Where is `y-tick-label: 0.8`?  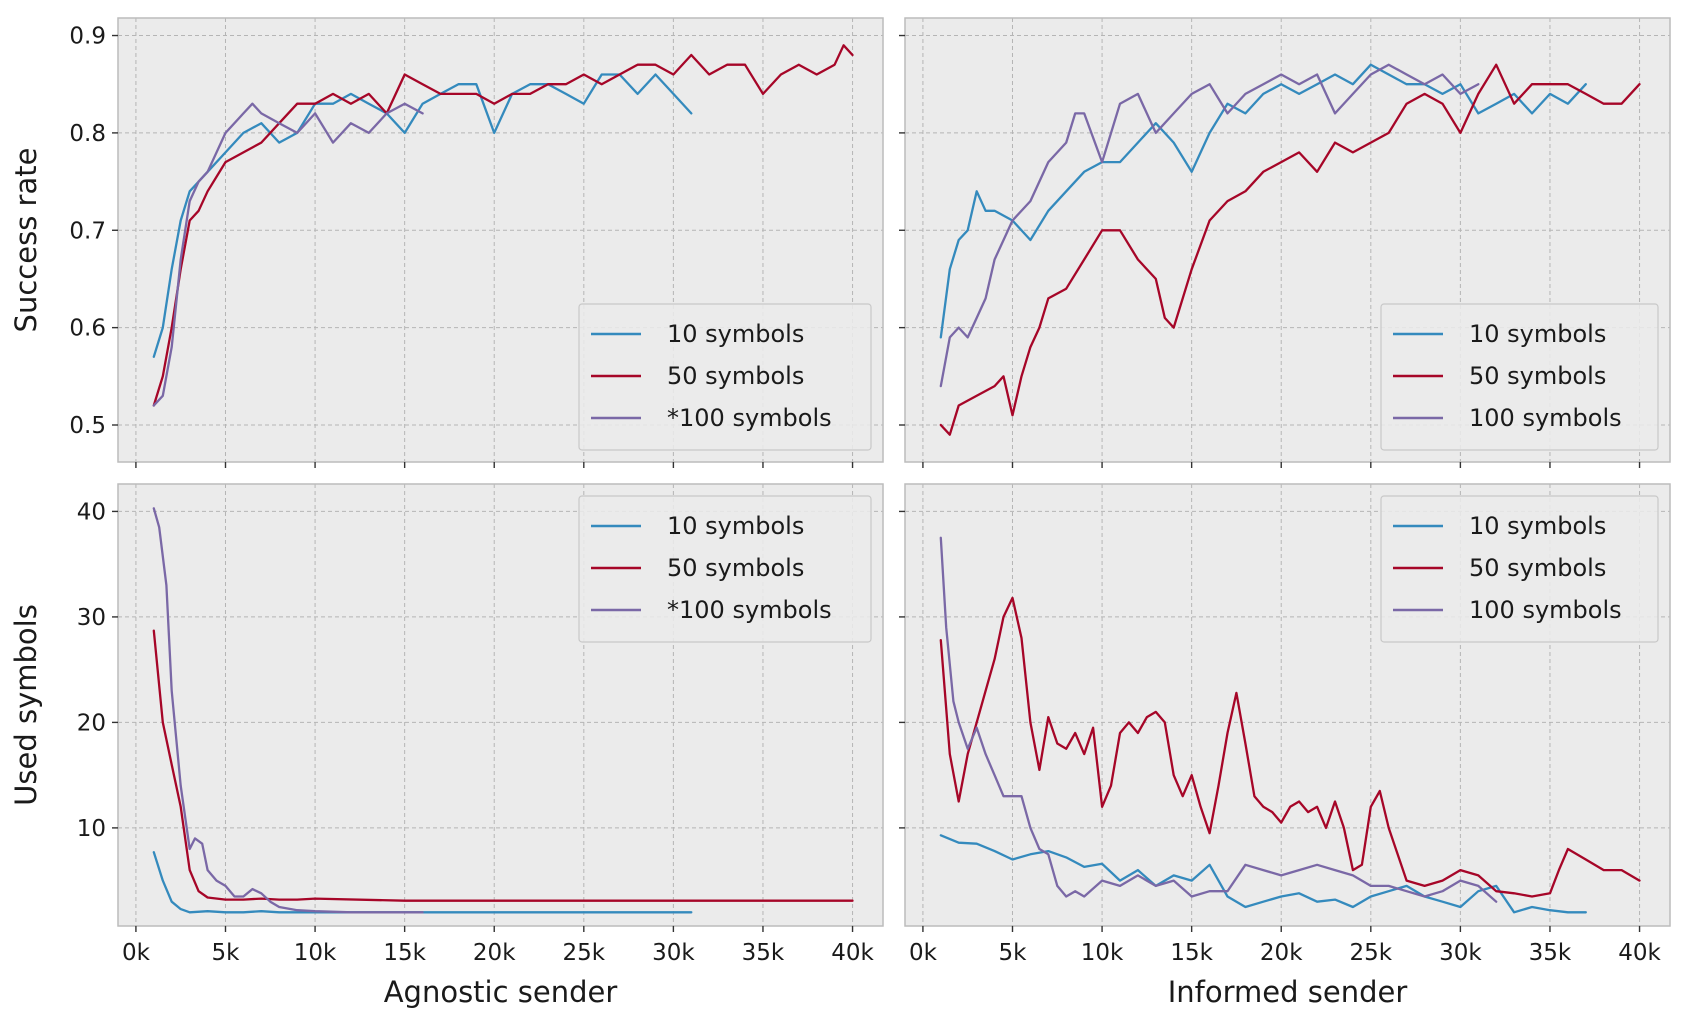
y-tick-label: 0.8 is located at coordinates (87, 134).